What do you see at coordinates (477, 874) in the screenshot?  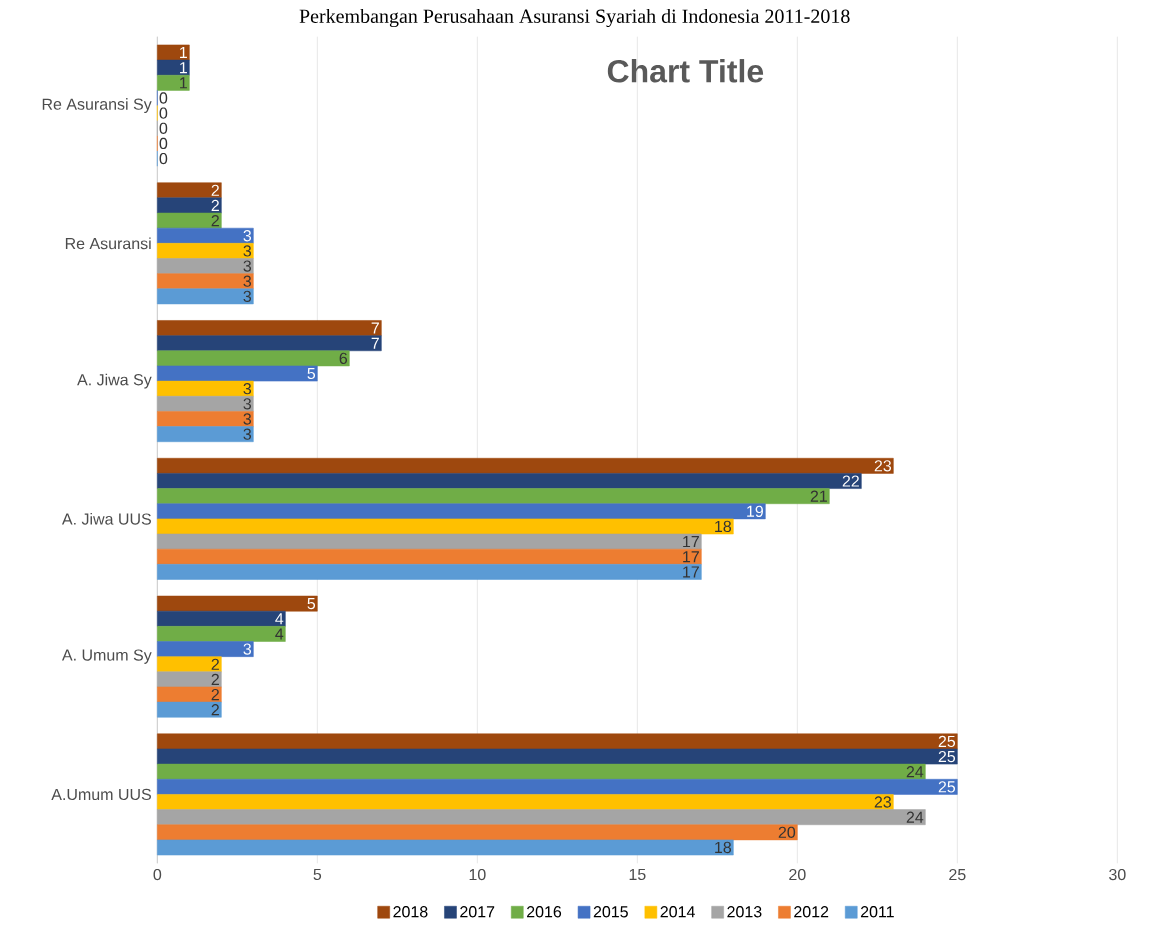 I see `x-tick-label: 10` at bounding box center [477, 874].